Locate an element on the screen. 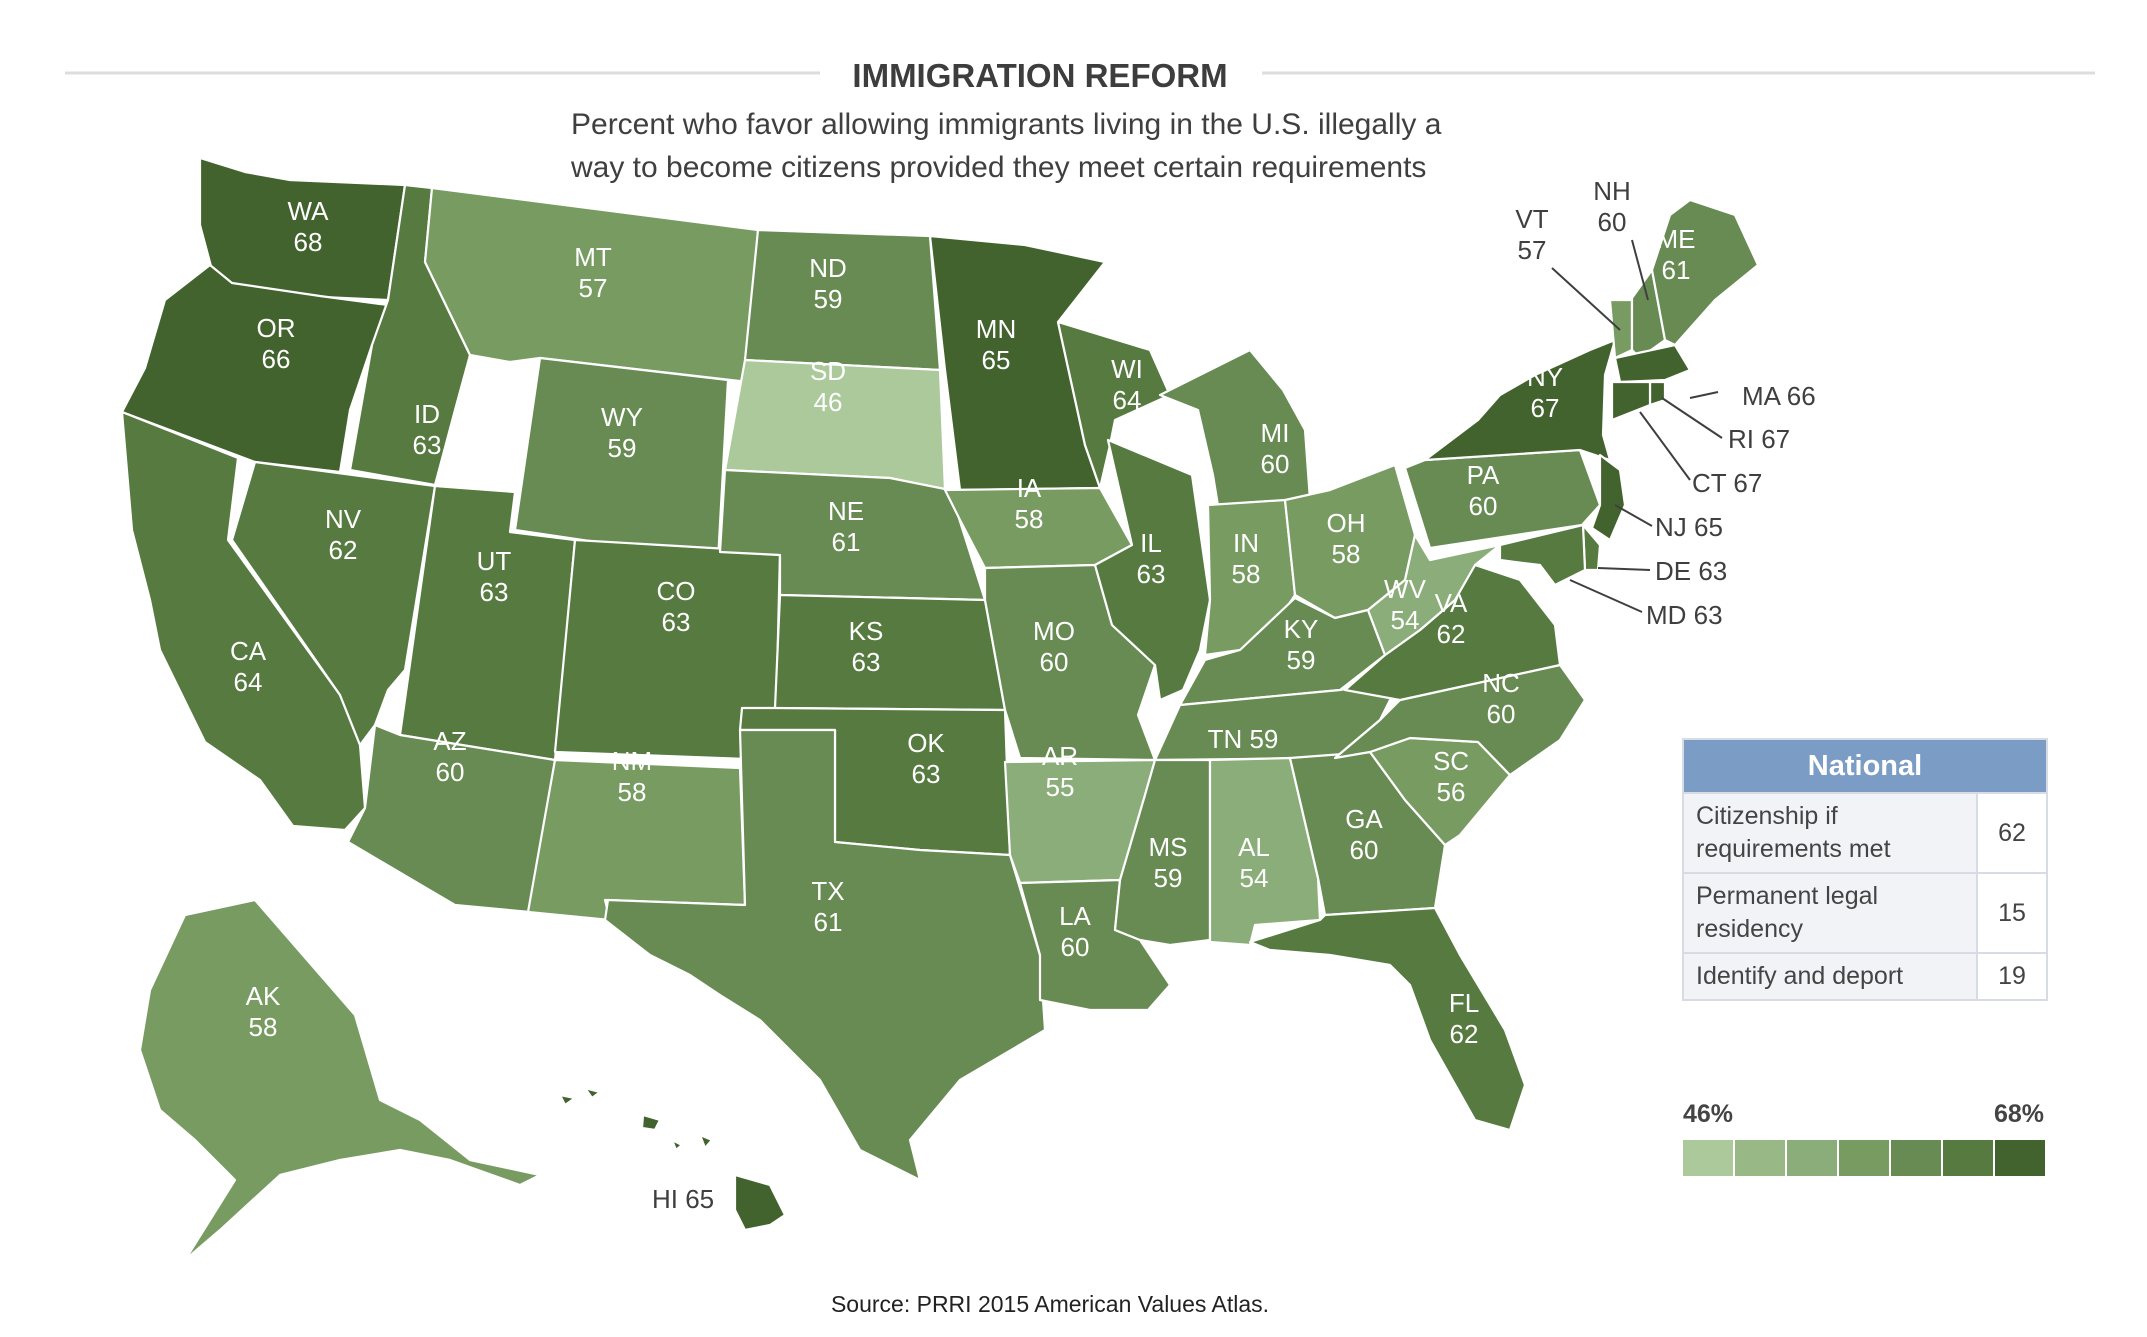 The image size is (2147, 1337). state-abbr-label: GA is located at coordinates (1364, 819).